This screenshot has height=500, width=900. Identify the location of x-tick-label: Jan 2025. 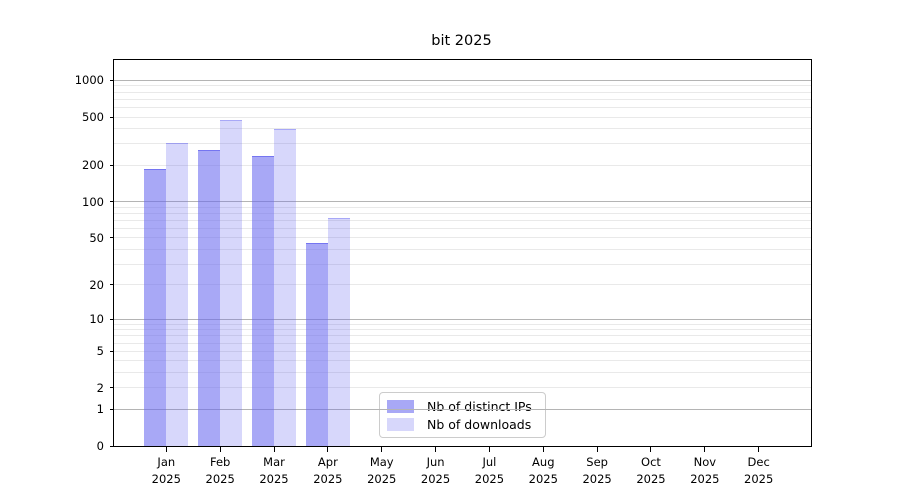
(166, 470).